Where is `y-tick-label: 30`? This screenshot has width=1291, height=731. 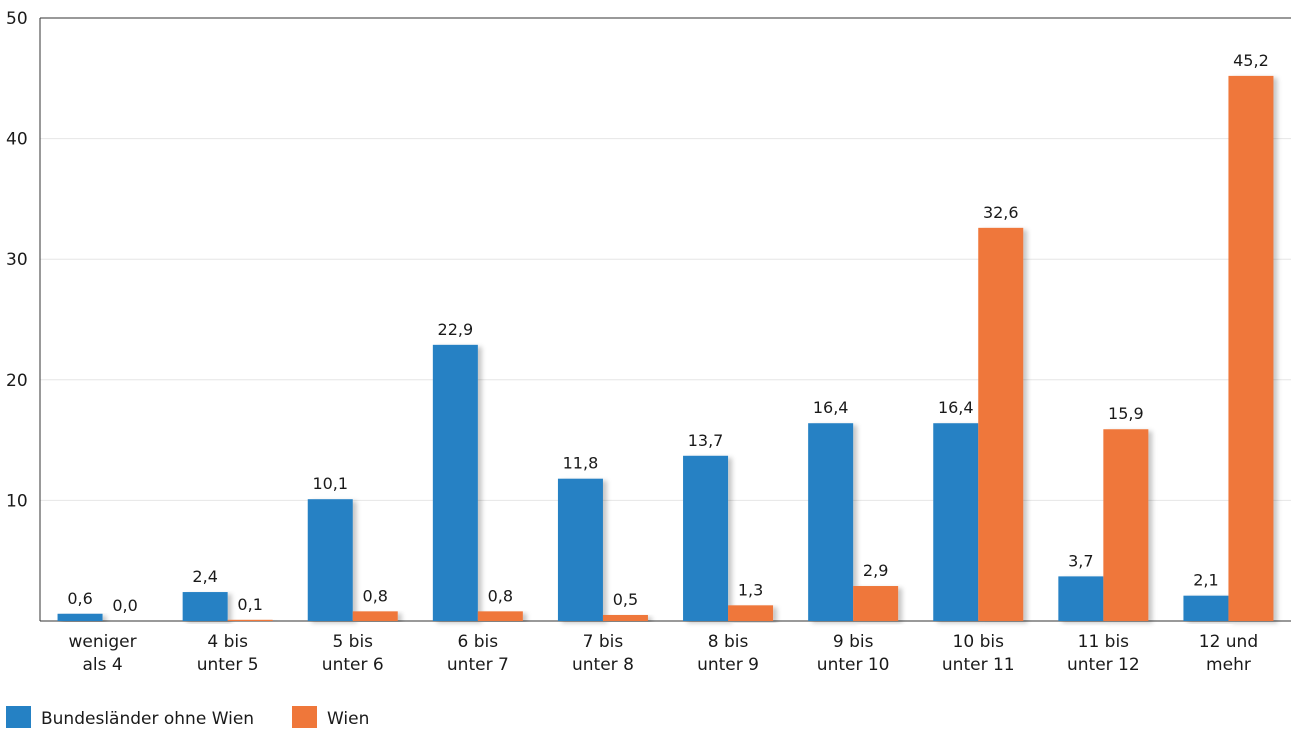
y-tick-label: 30 is located at coordinates (17, 260).